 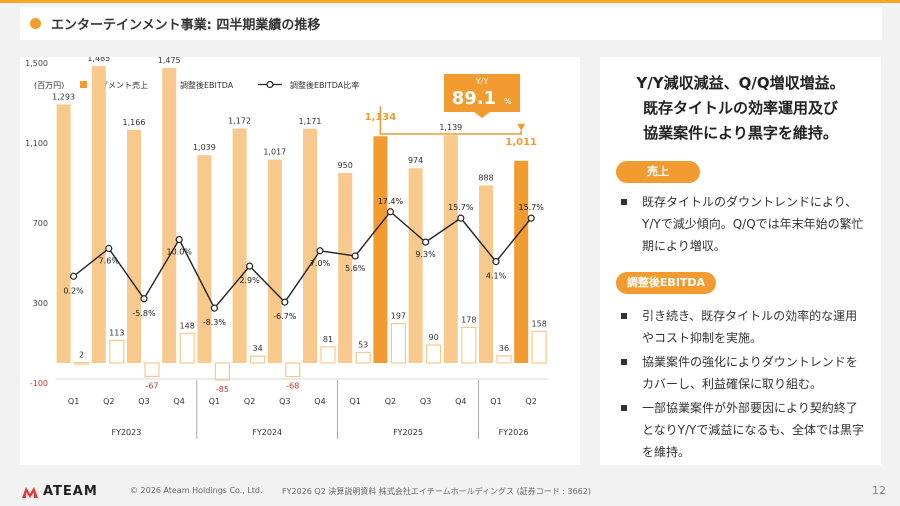 I want to click on yoy-badge-unit: %, so click(x=508, y=101).